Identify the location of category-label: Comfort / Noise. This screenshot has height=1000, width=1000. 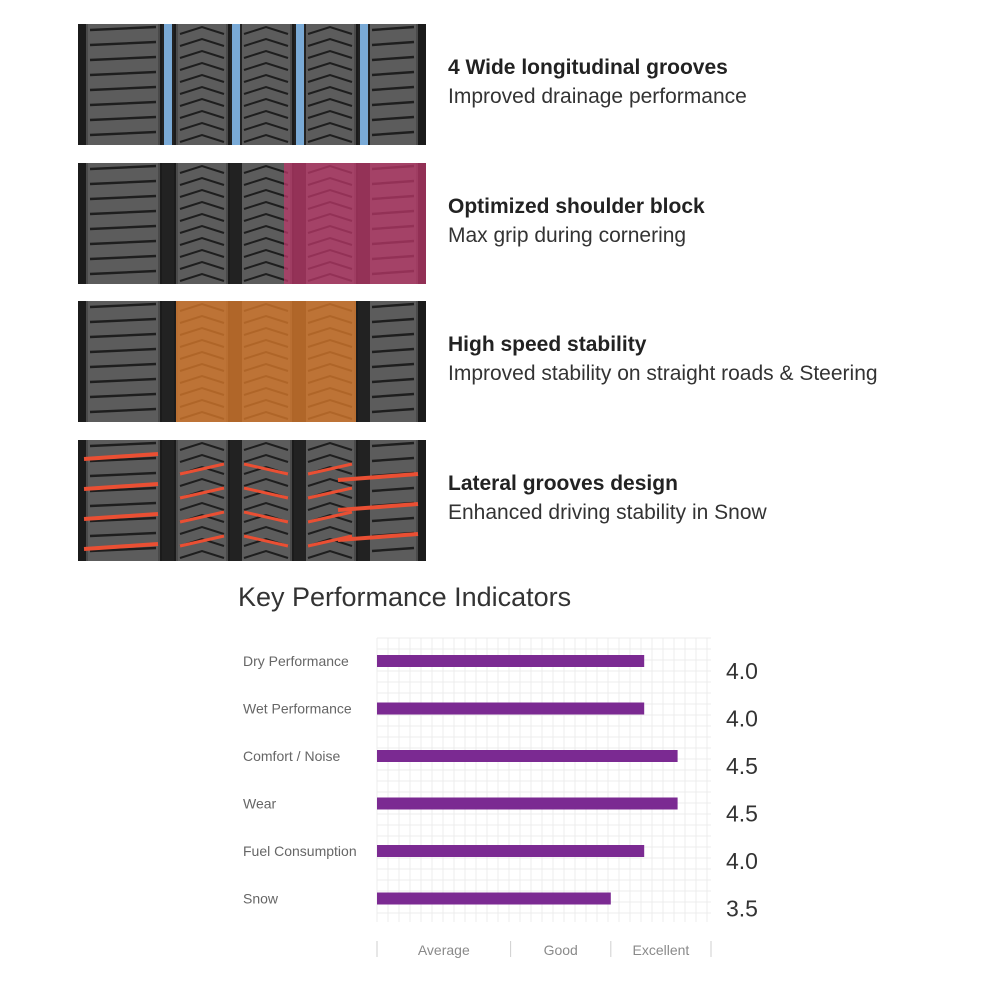
(291, 756).